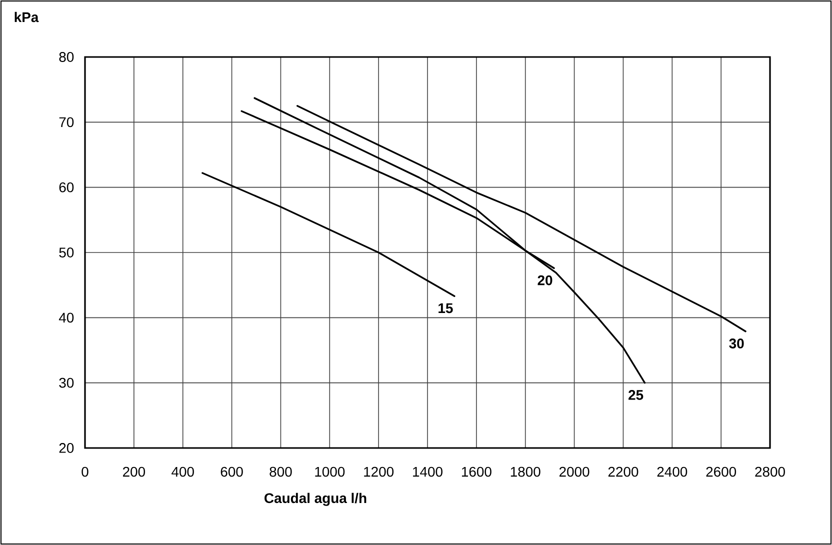  I want to click on y-tick-label: 80, so click(66, 57).